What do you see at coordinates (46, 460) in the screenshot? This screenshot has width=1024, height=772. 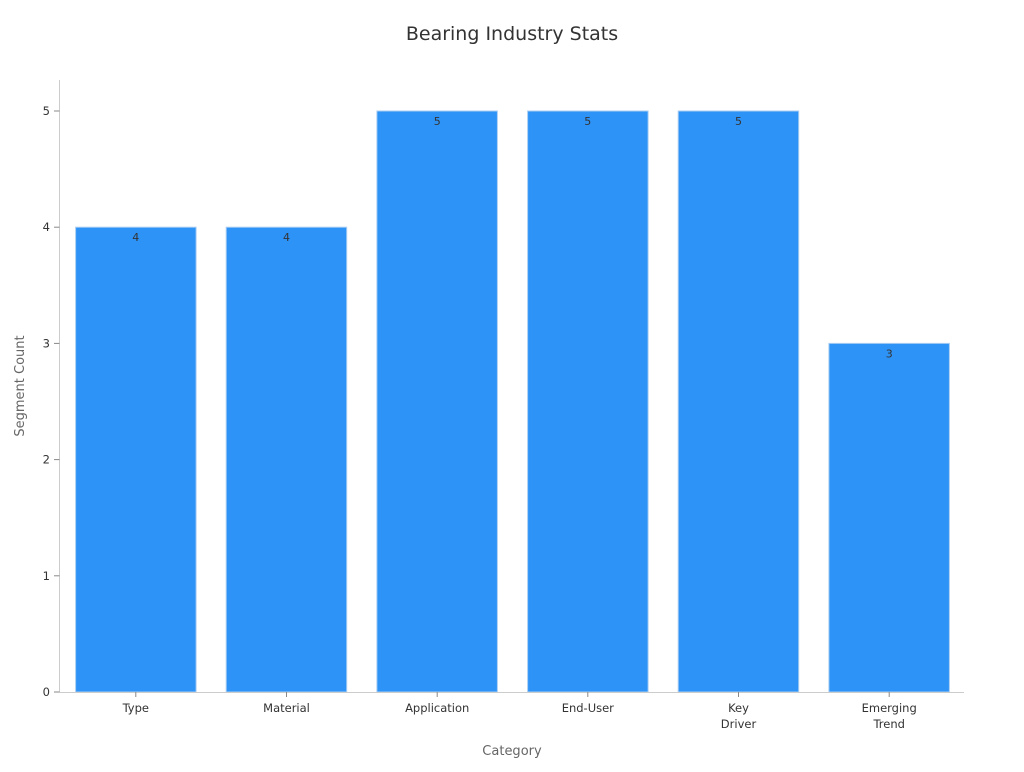 I see `y-tick-label-2: 2` at bounding box center [46, 460].